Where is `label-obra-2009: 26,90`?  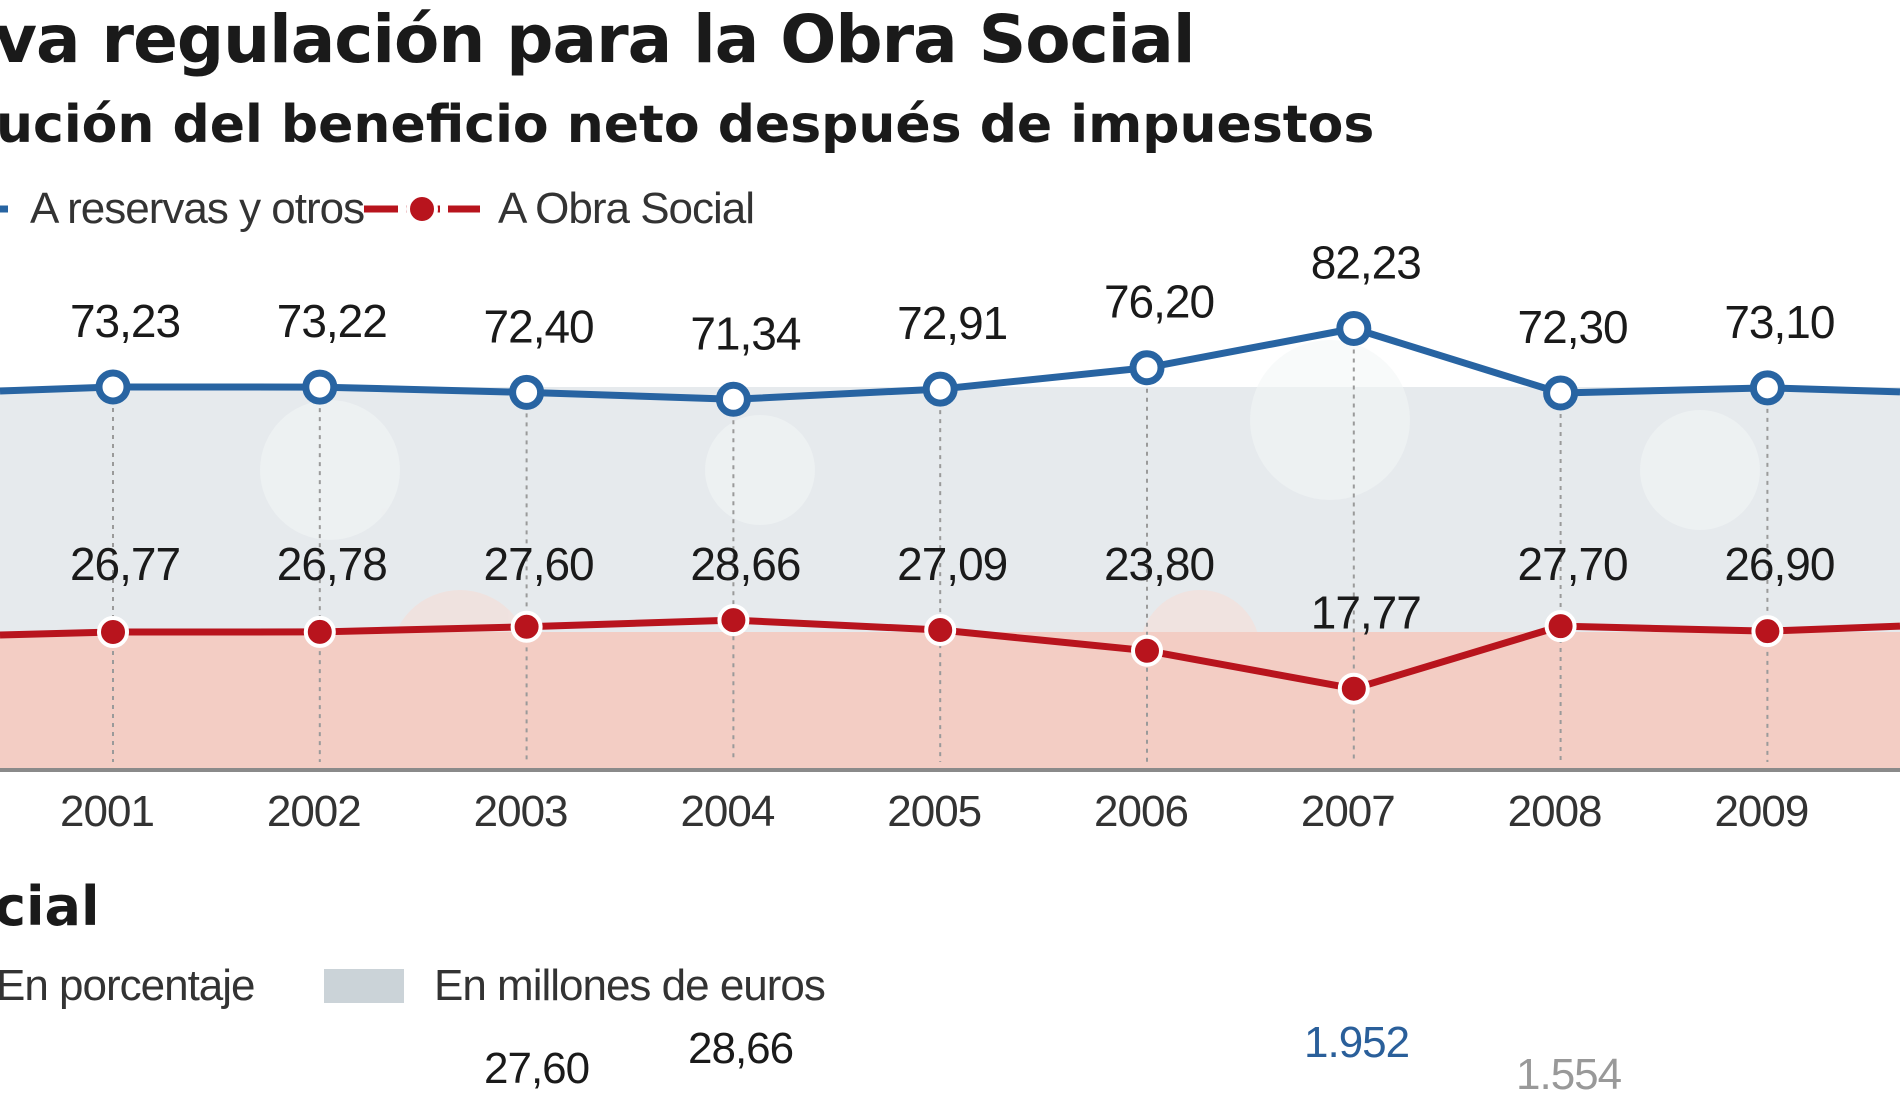 label-obra-2009: 26,90 is located at coordinates (1779, 564).